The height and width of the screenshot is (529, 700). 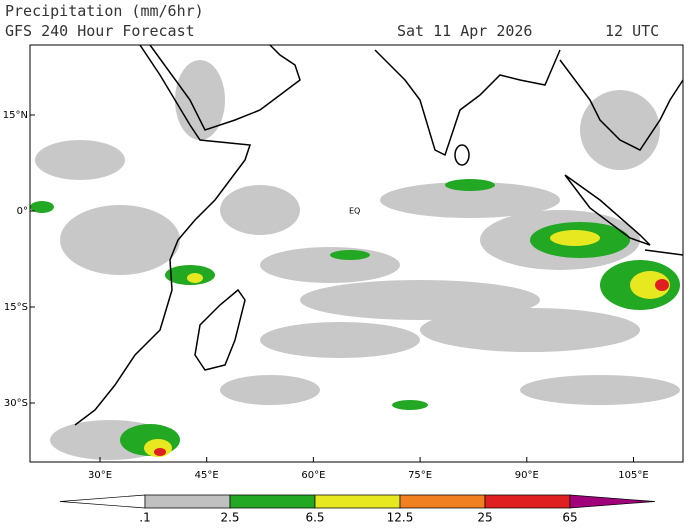 I want to click on equator-label: EQ, so click(x=354, y=211).